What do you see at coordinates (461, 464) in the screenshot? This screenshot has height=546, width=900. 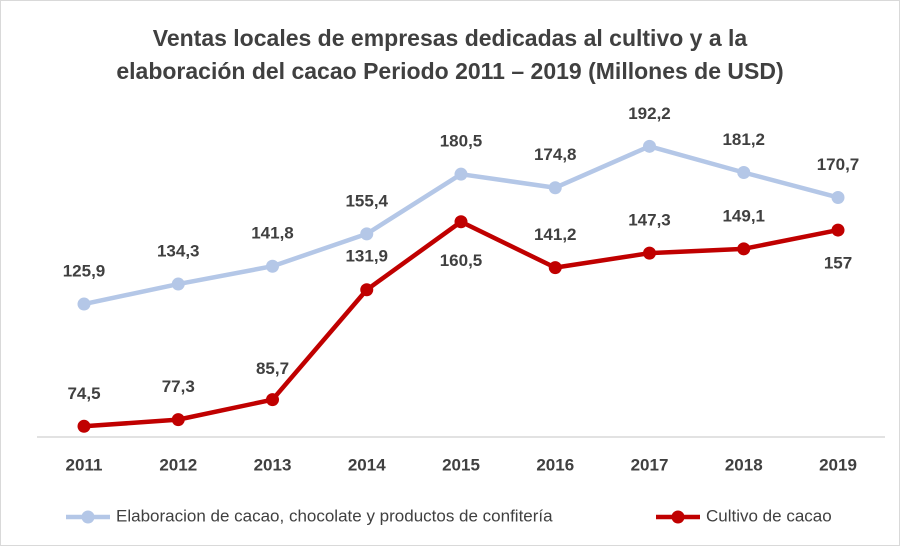 I see `x-tick-label: 2015` at bounding box center [461, 464].